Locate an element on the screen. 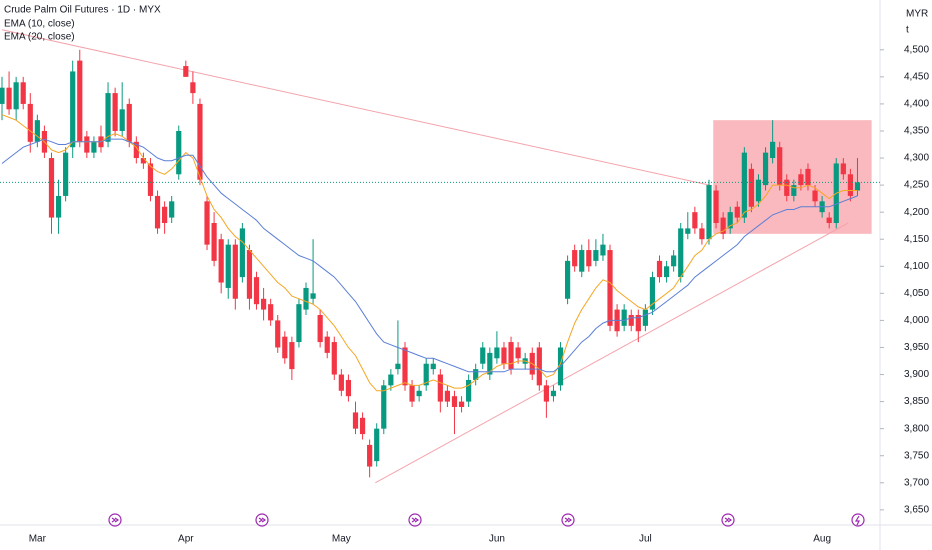  x-tick-label: Jul is located at coordinates (645, 539).